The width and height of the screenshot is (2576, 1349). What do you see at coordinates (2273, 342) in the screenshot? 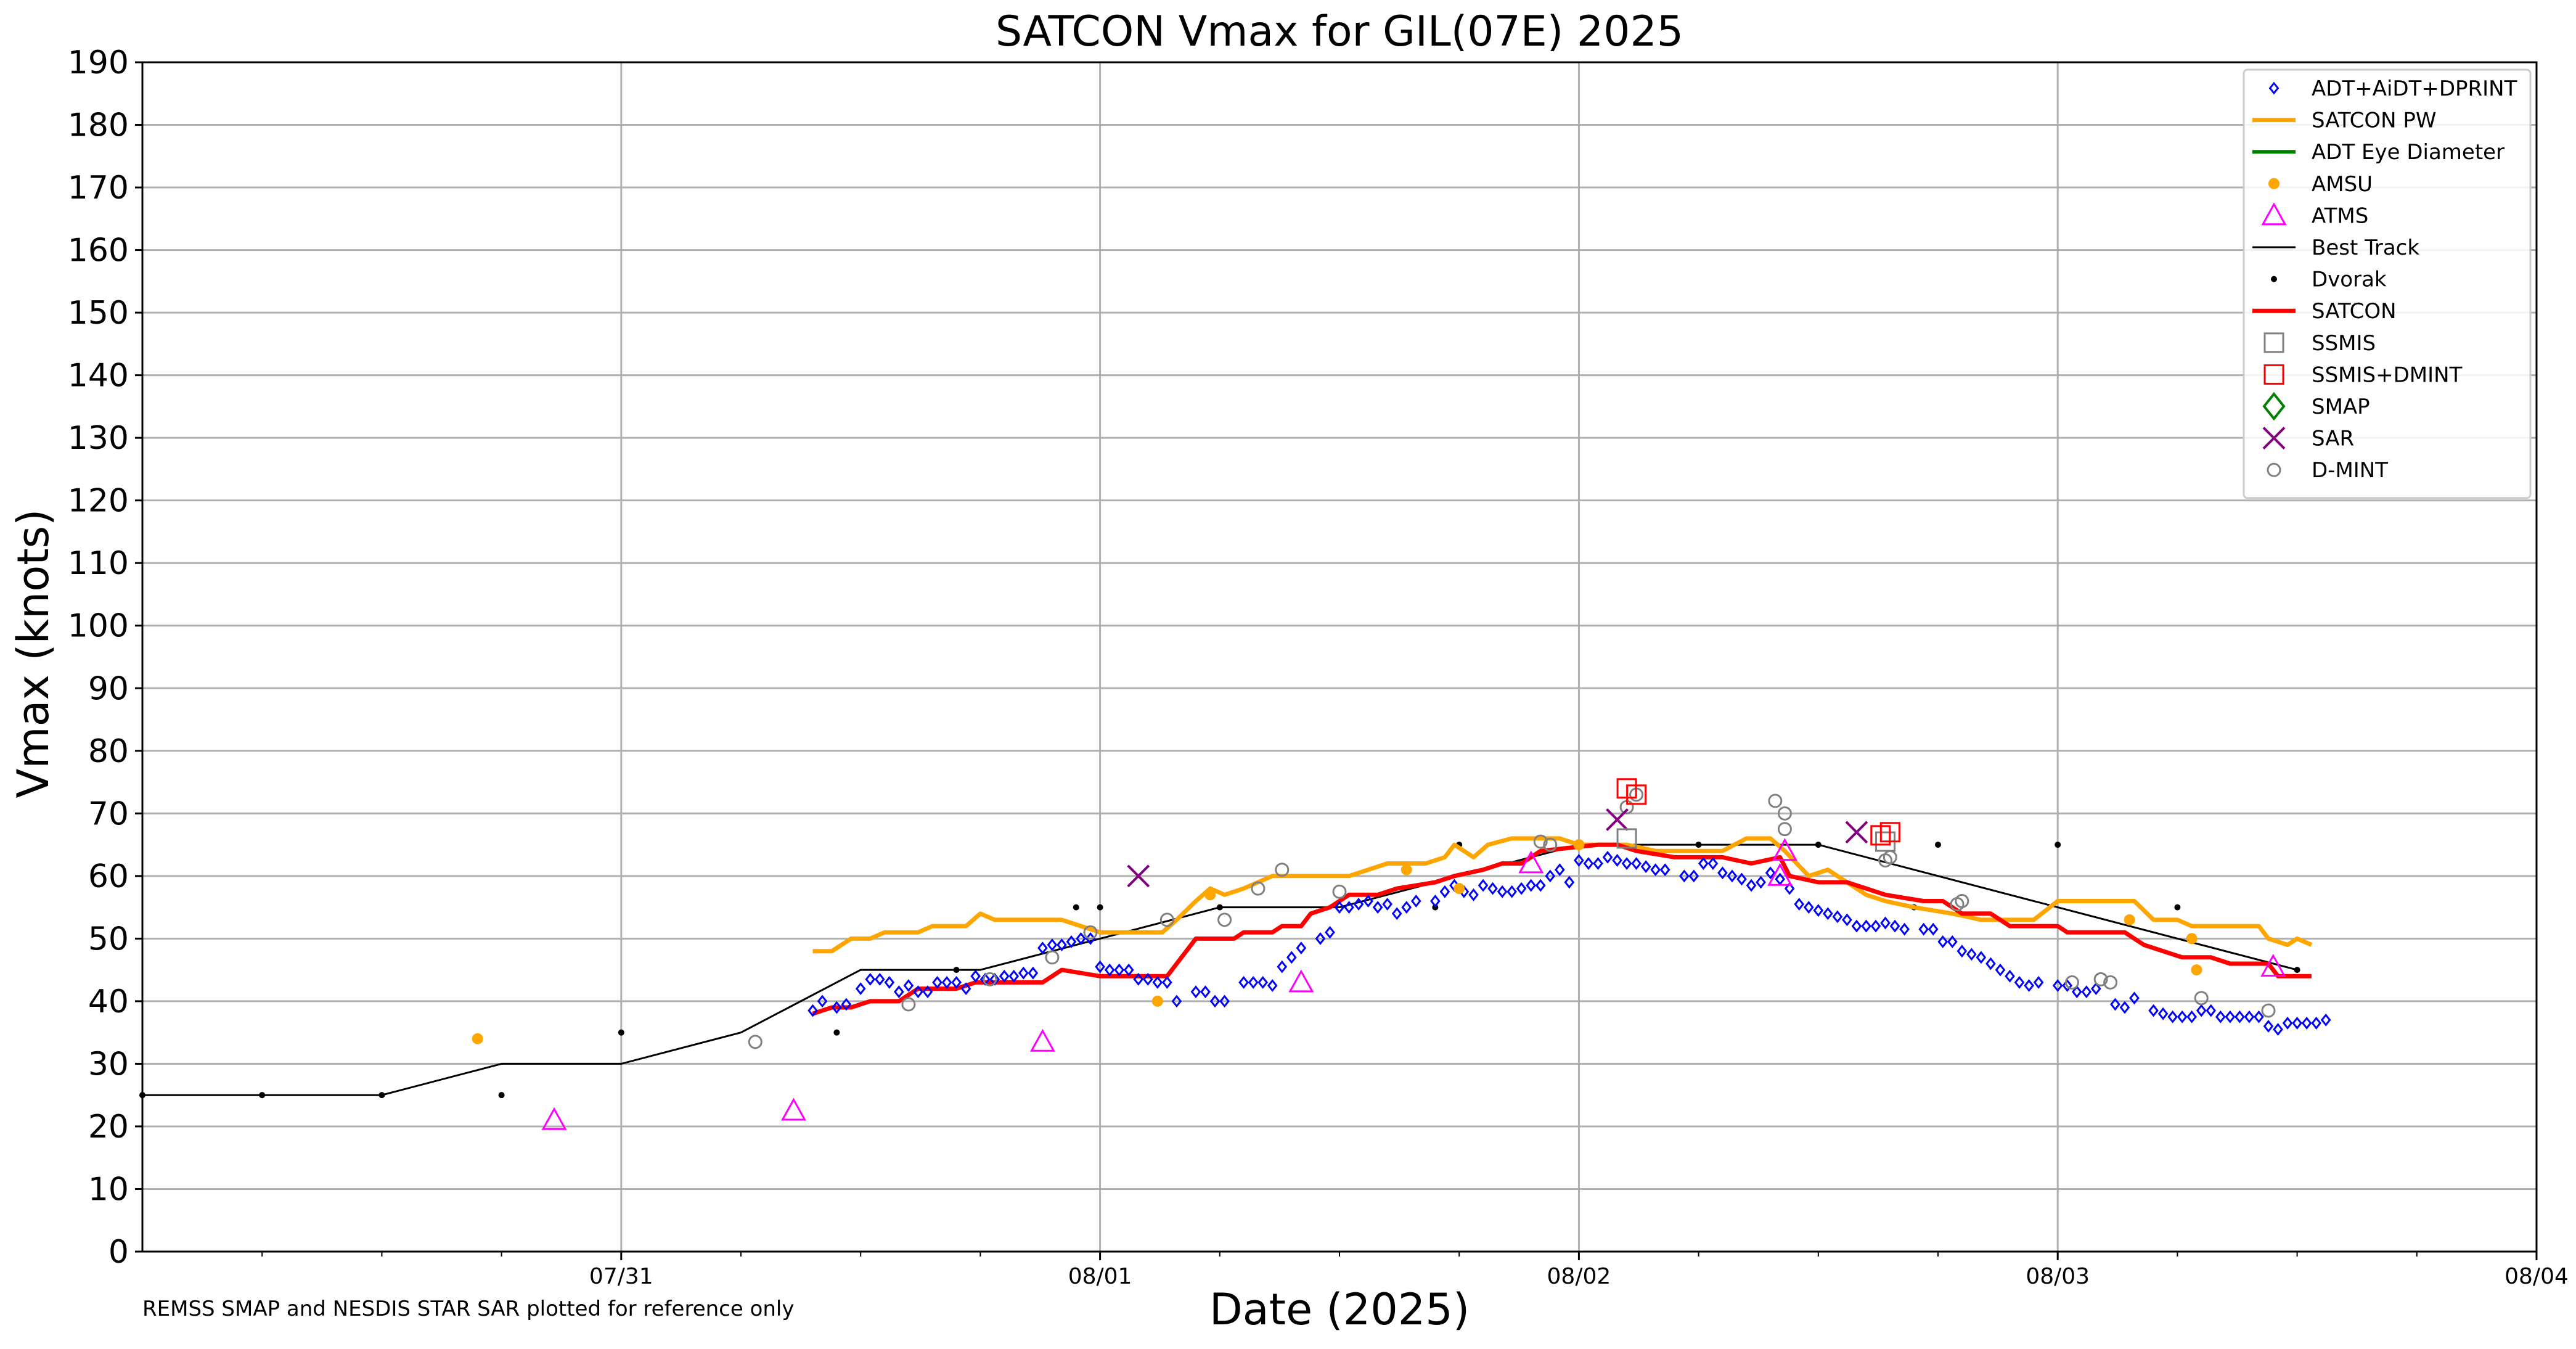
I see `legend-swatch-ssmis` at bounding box center [2273, 342].